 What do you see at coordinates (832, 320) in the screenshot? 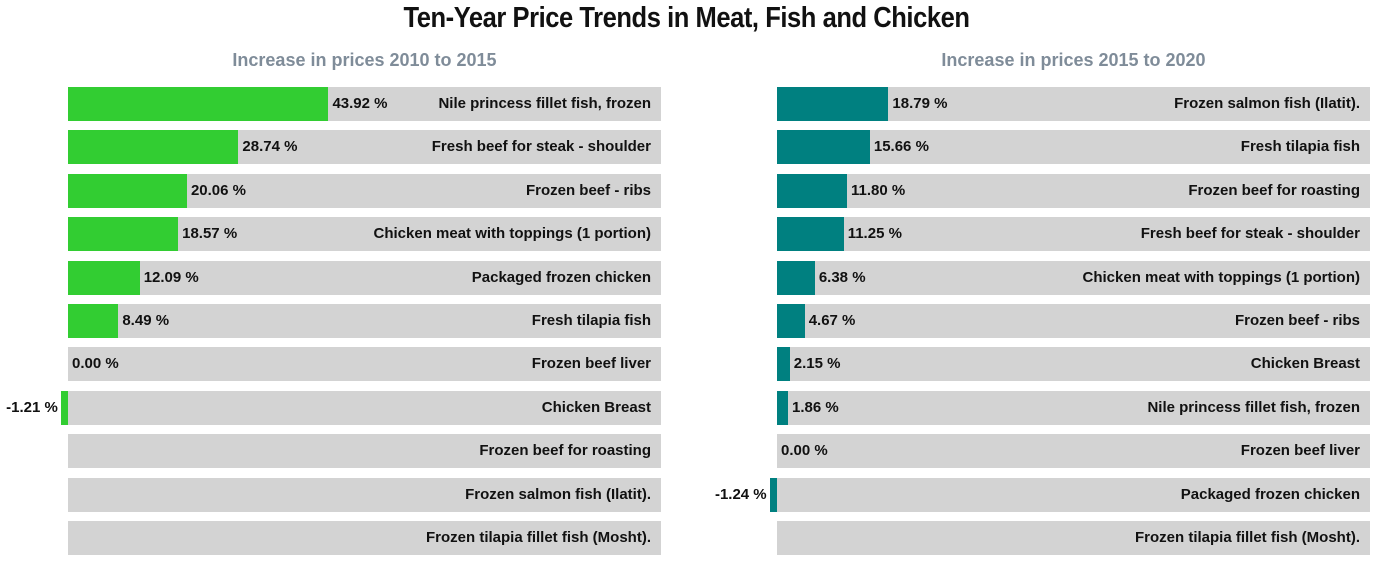
I see `bar-value-label: 4.67 %` at bounding box center [832, 320].